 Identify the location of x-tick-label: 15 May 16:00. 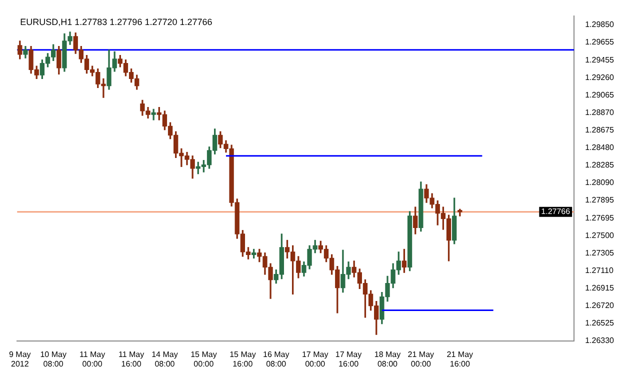
(243, 359).